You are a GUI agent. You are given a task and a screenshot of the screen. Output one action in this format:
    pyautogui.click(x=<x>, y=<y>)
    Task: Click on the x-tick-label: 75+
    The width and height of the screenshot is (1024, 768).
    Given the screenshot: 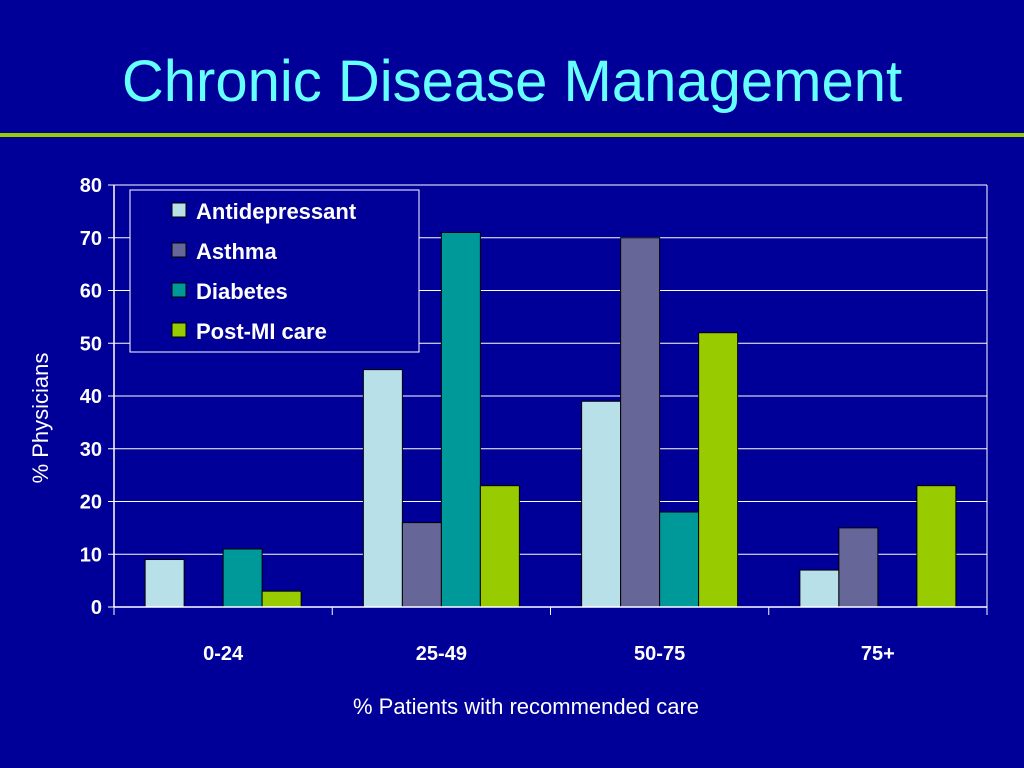 What is the action you would take?
    pyautogui.click(x=878, y=654)
    